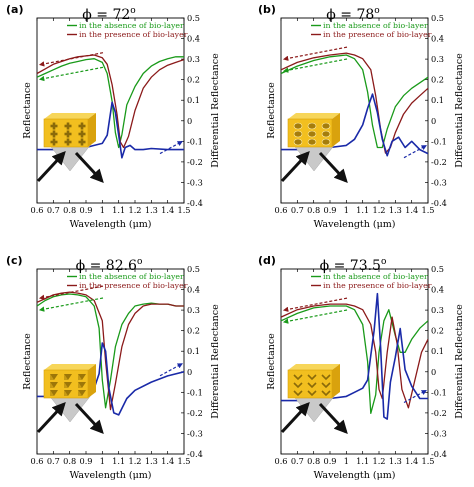  What do you see at coordinates (132, 11) in the screenshot?
I see `panel-title-superscript: o` at bounding box center [132, 11].